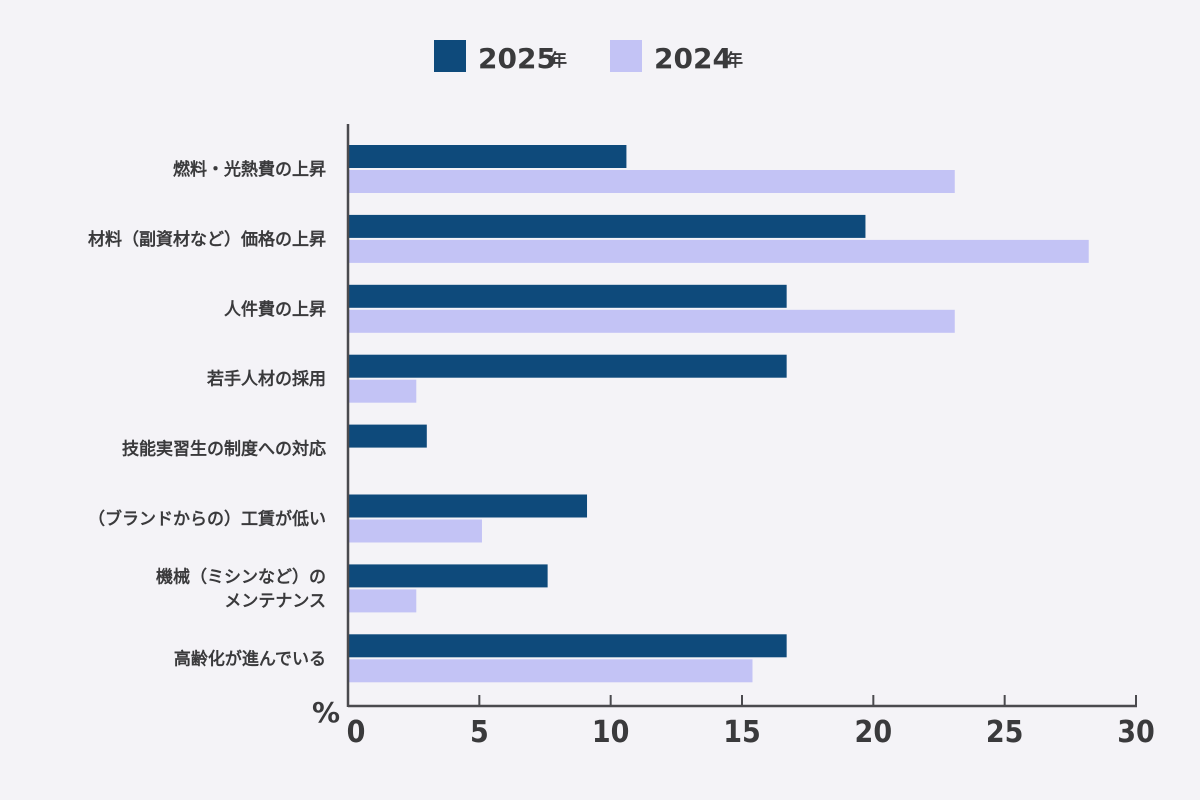  I want to click on legend-suffix-2025: 年, so click(558, 60).